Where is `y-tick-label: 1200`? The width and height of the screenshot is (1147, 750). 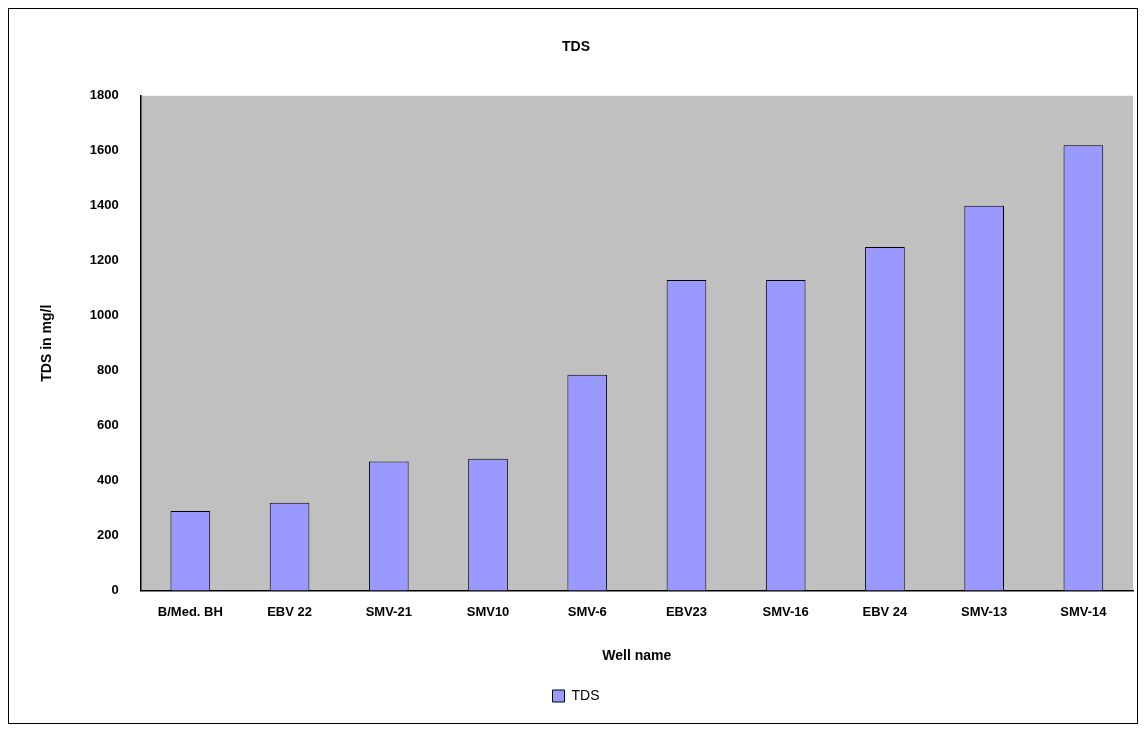 y-tick-label: 1200 is located at coordinates (104, 260).